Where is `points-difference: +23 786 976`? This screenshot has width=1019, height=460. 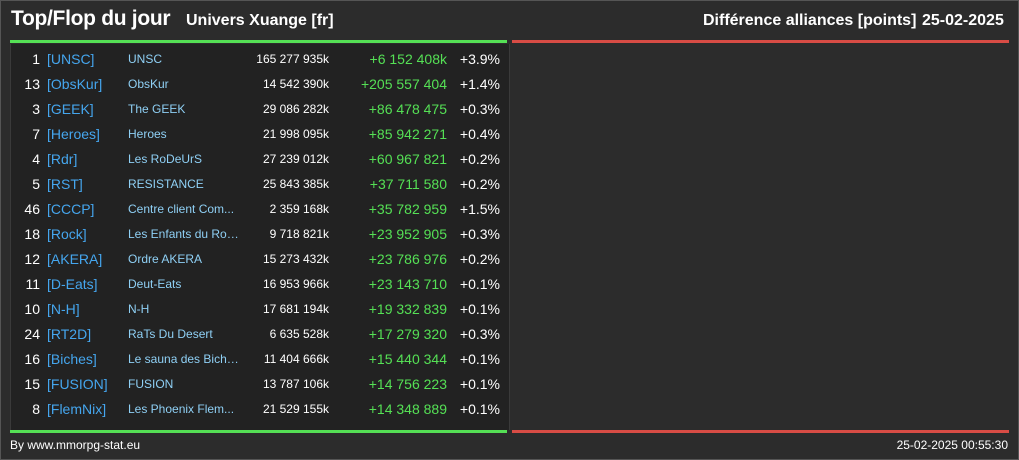 points-difference: +23 786 976 is located at coordinates (407, 259).